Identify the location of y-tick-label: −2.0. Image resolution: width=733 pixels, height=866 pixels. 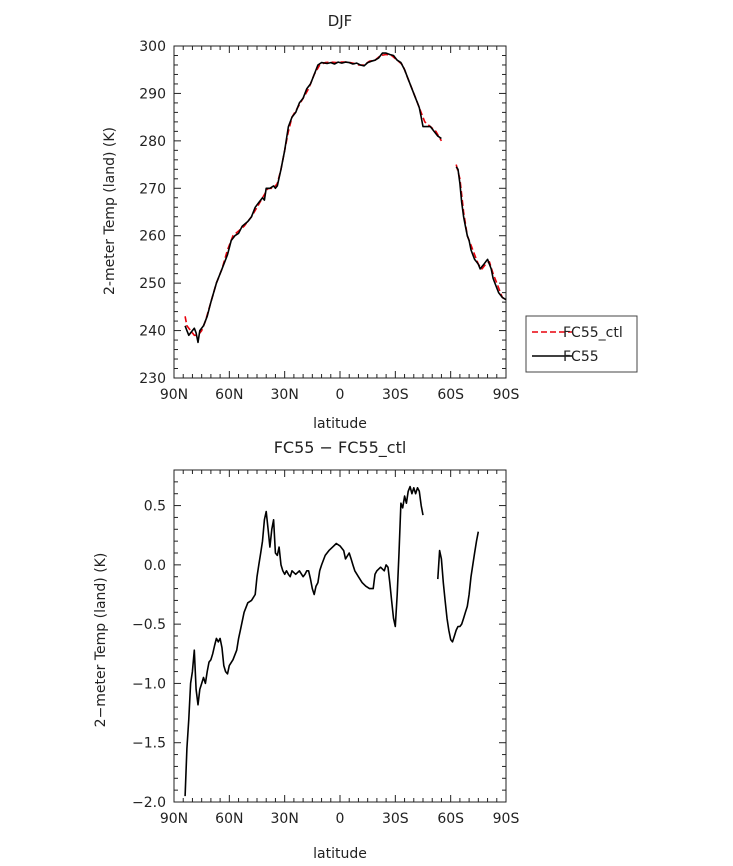
(149, 803).